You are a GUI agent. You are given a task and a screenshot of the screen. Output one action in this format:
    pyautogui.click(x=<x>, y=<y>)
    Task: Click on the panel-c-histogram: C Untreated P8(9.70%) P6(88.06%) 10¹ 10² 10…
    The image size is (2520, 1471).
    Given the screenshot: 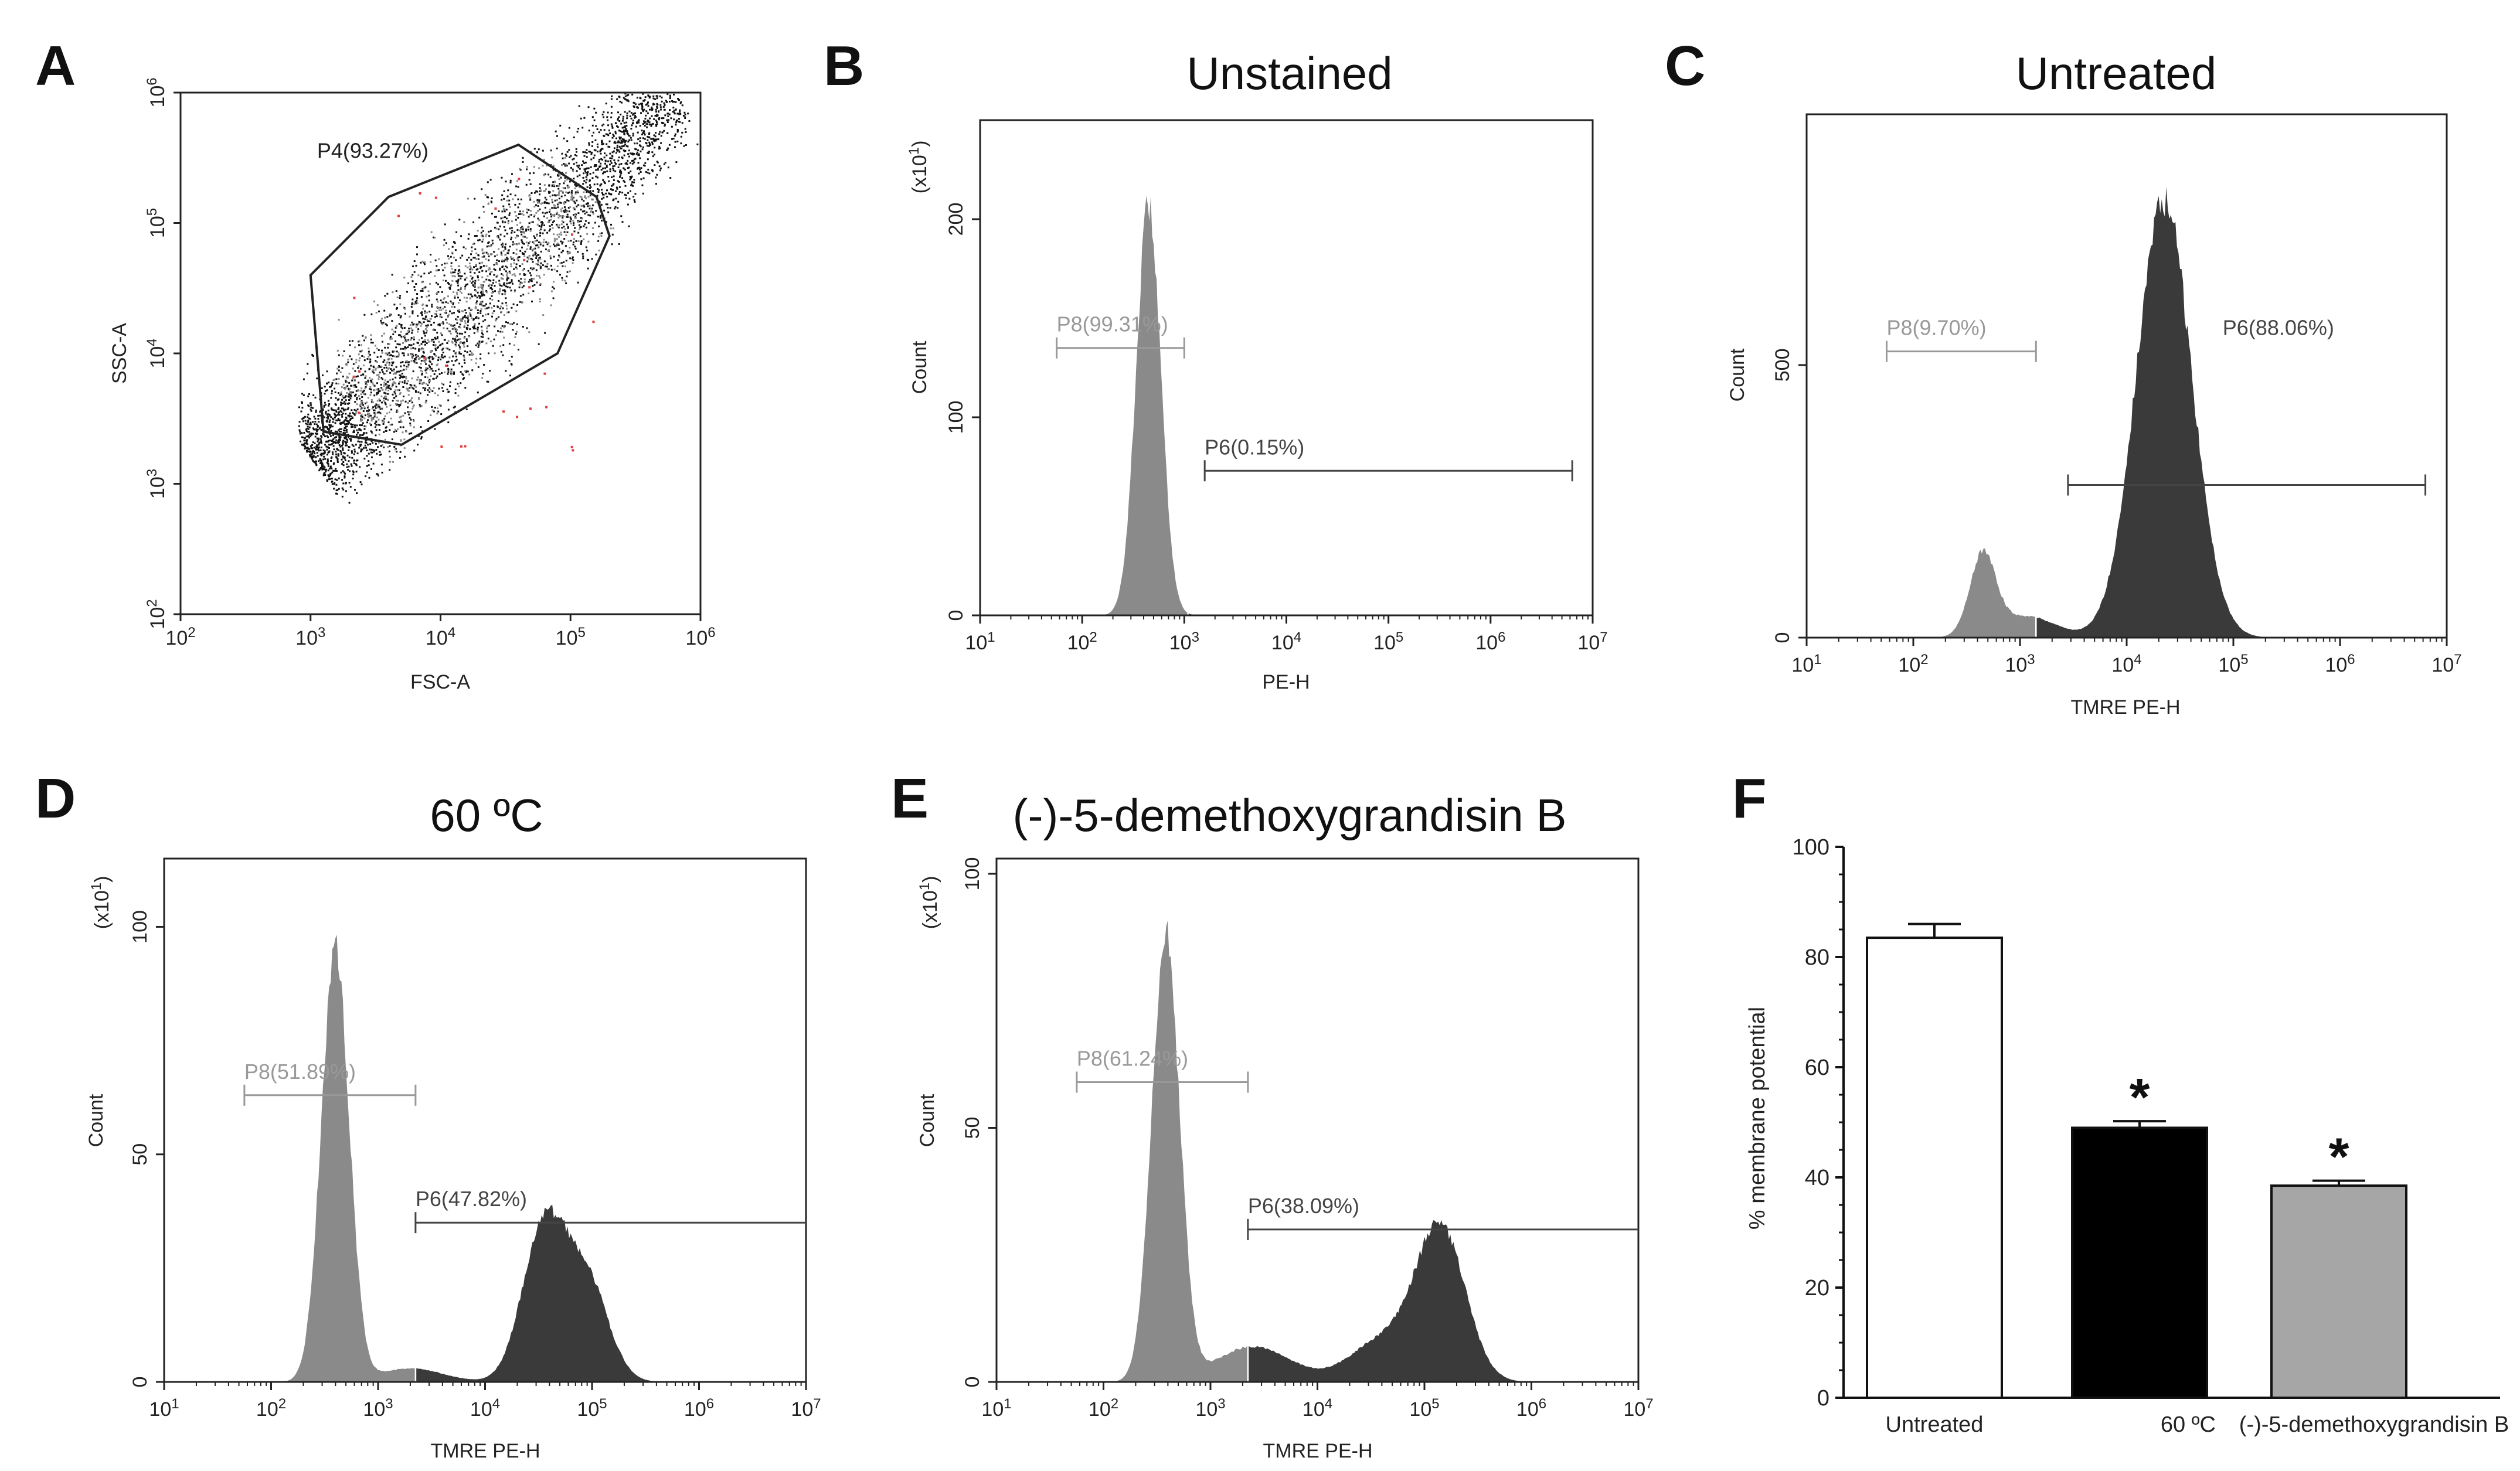 What is the action you would take?
    pyautogui.click(x=2063, y=377)
    